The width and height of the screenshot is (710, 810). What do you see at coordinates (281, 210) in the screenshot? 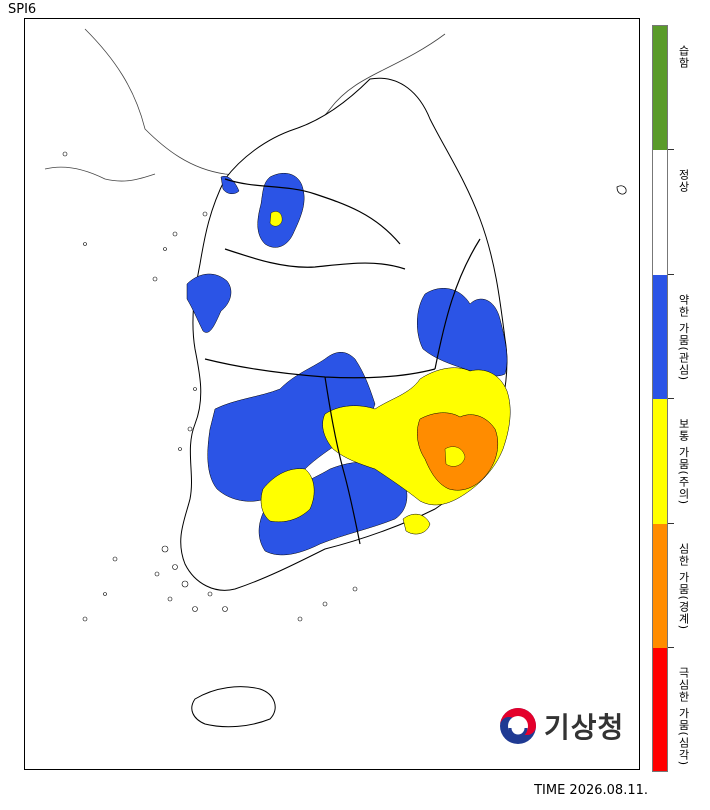
I see `region-attention-gyeonggi` at bounding box center [281, 210].